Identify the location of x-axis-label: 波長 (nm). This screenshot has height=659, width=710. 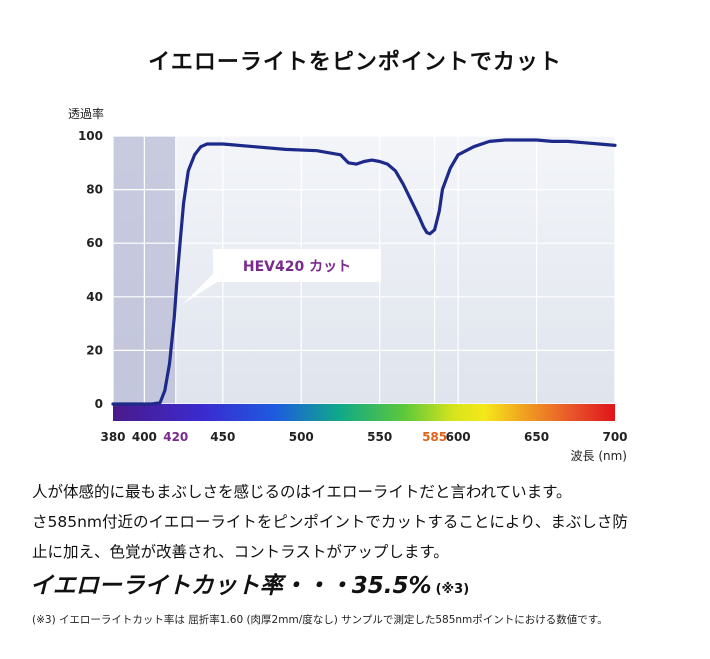
(599, 456).